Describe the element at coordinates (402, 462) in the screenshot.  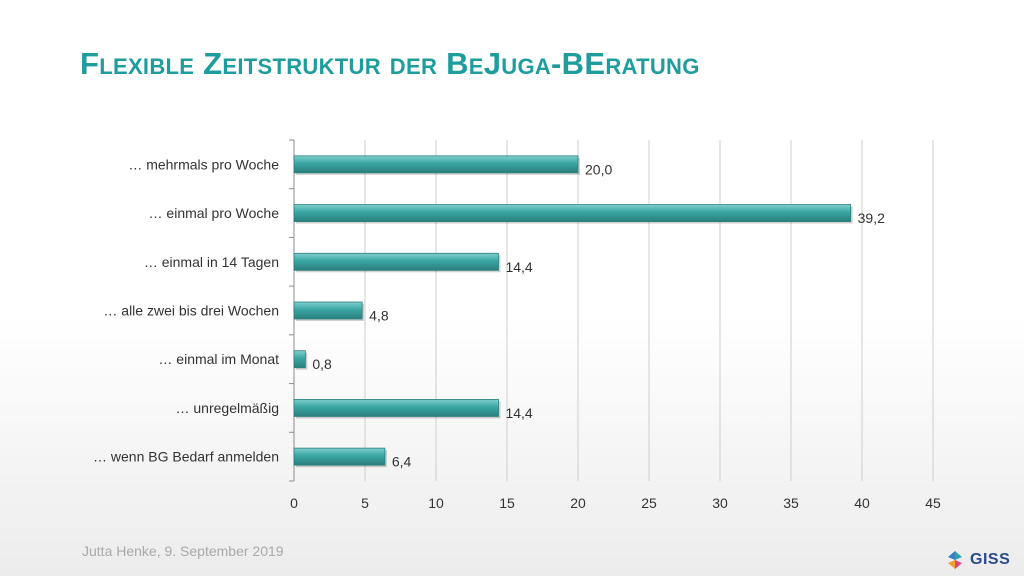
I see `value-label: 6,4` at that location.